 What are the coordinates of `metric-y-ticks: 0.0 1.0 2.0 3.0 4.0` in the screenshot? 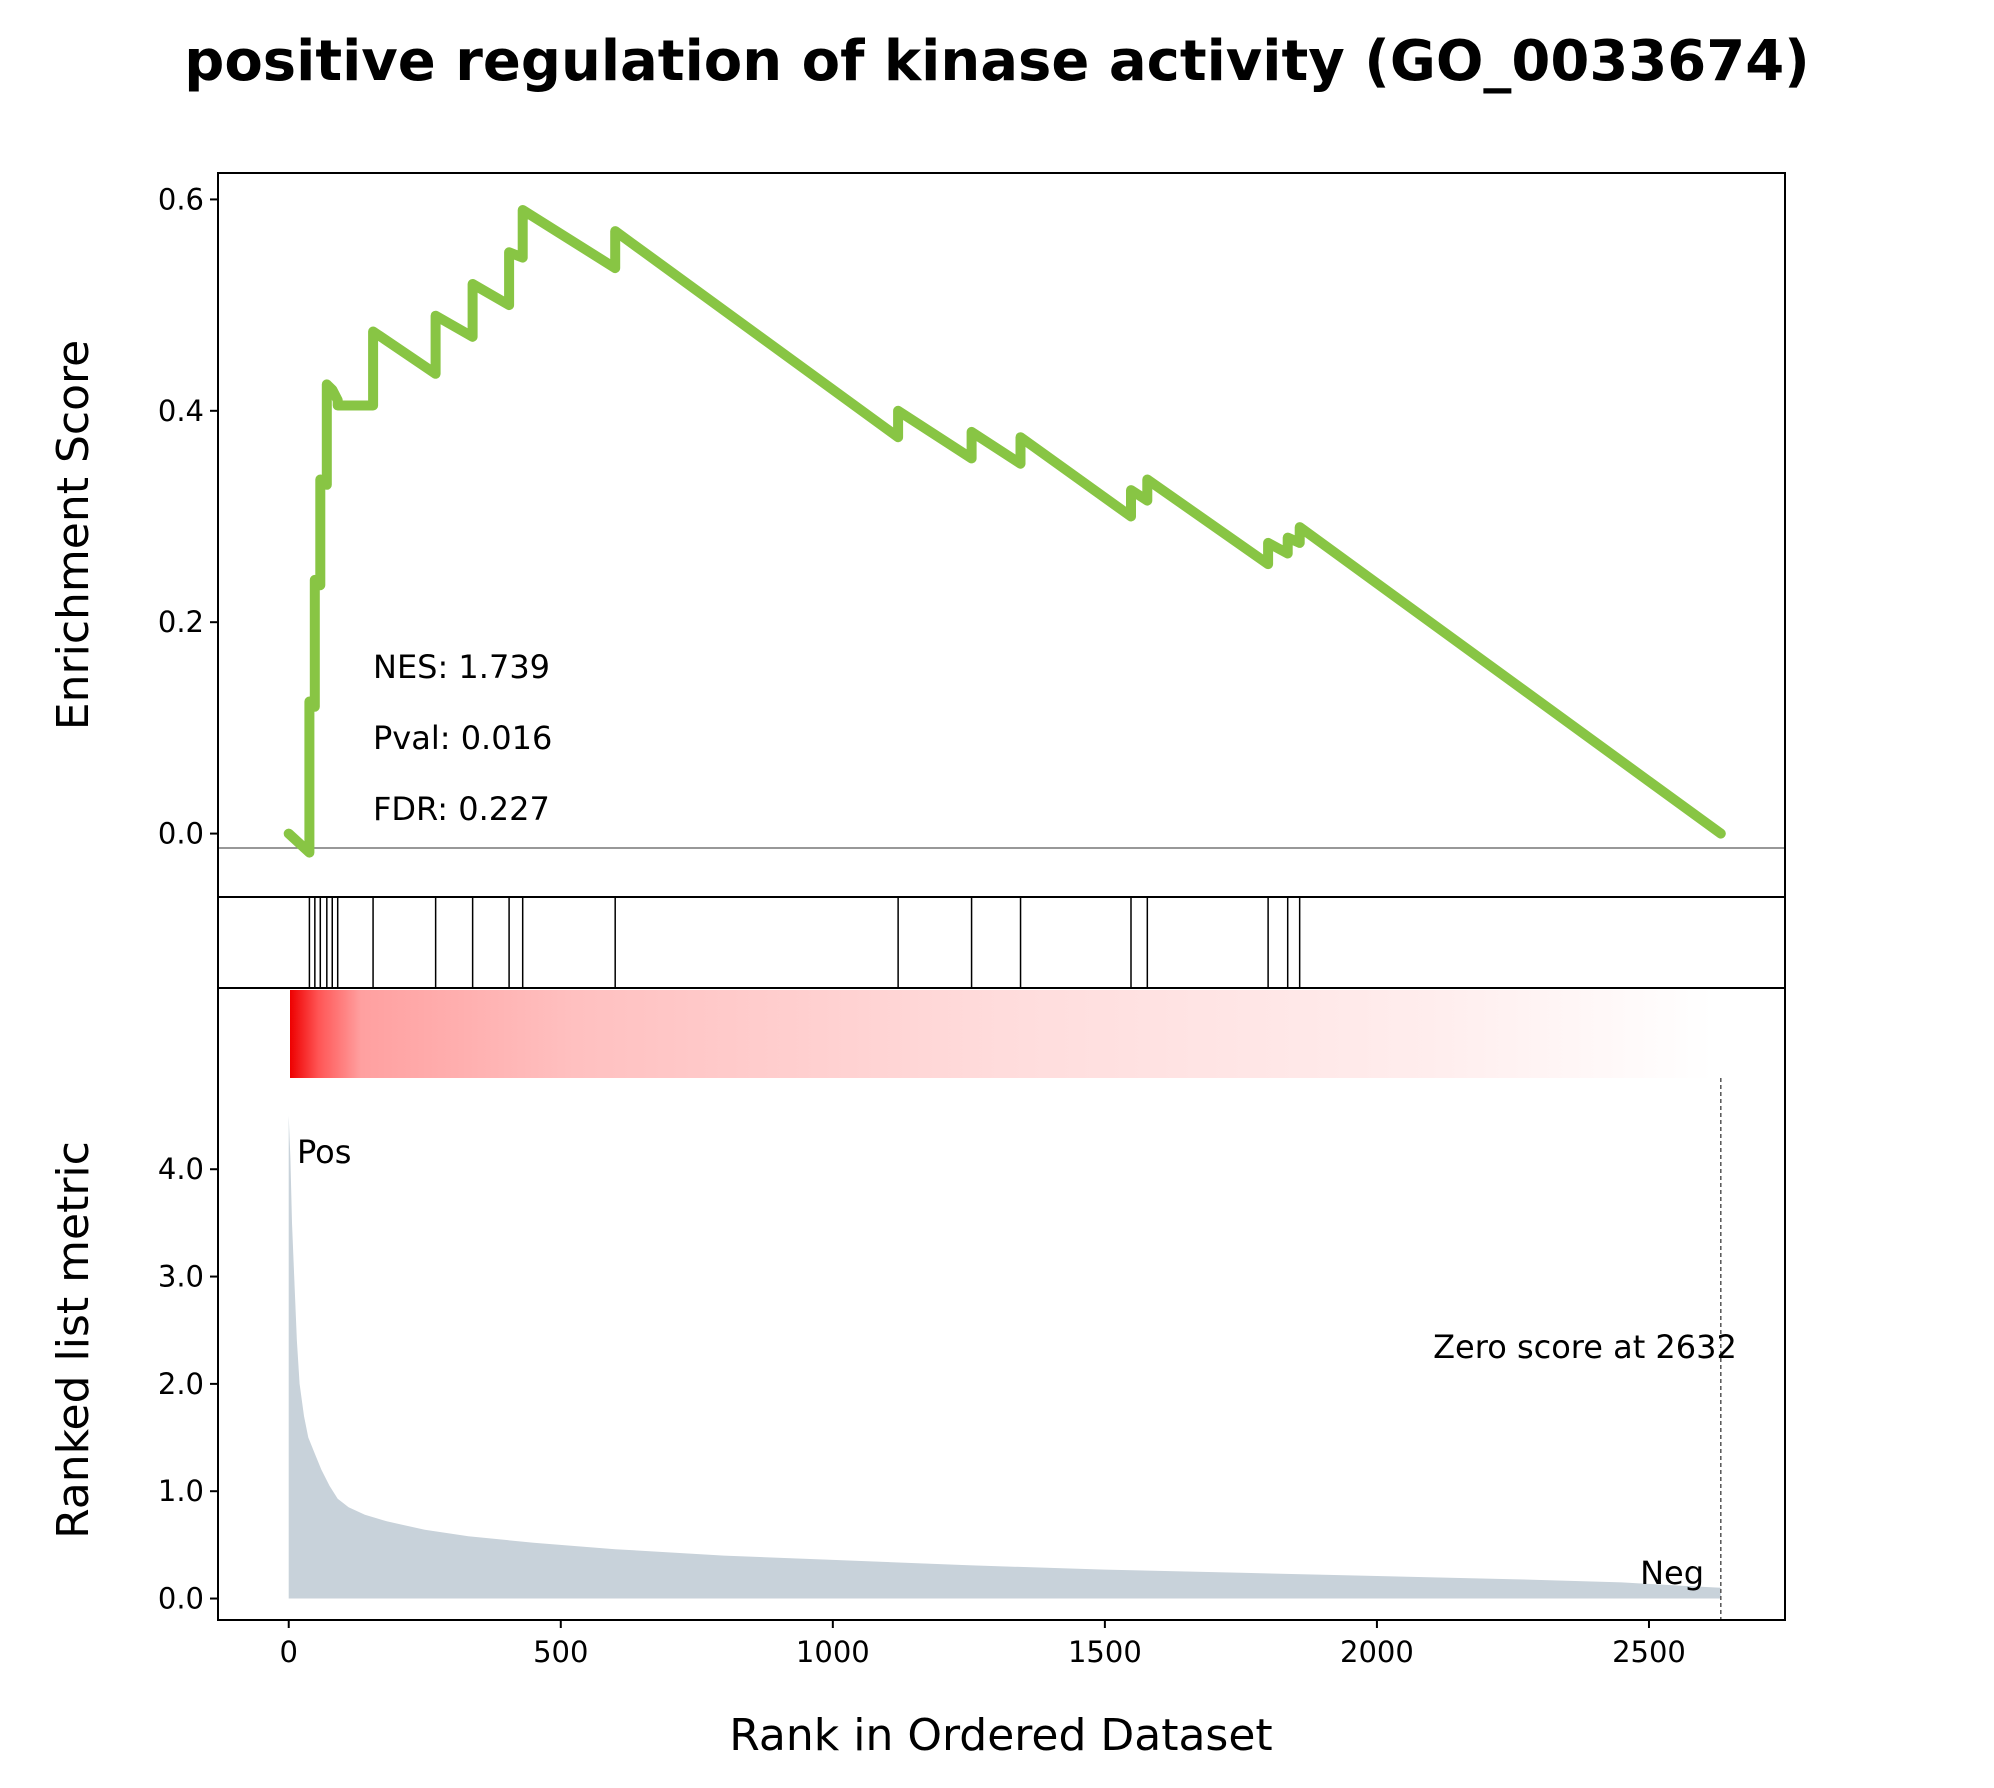 It's located at (188, 1384).